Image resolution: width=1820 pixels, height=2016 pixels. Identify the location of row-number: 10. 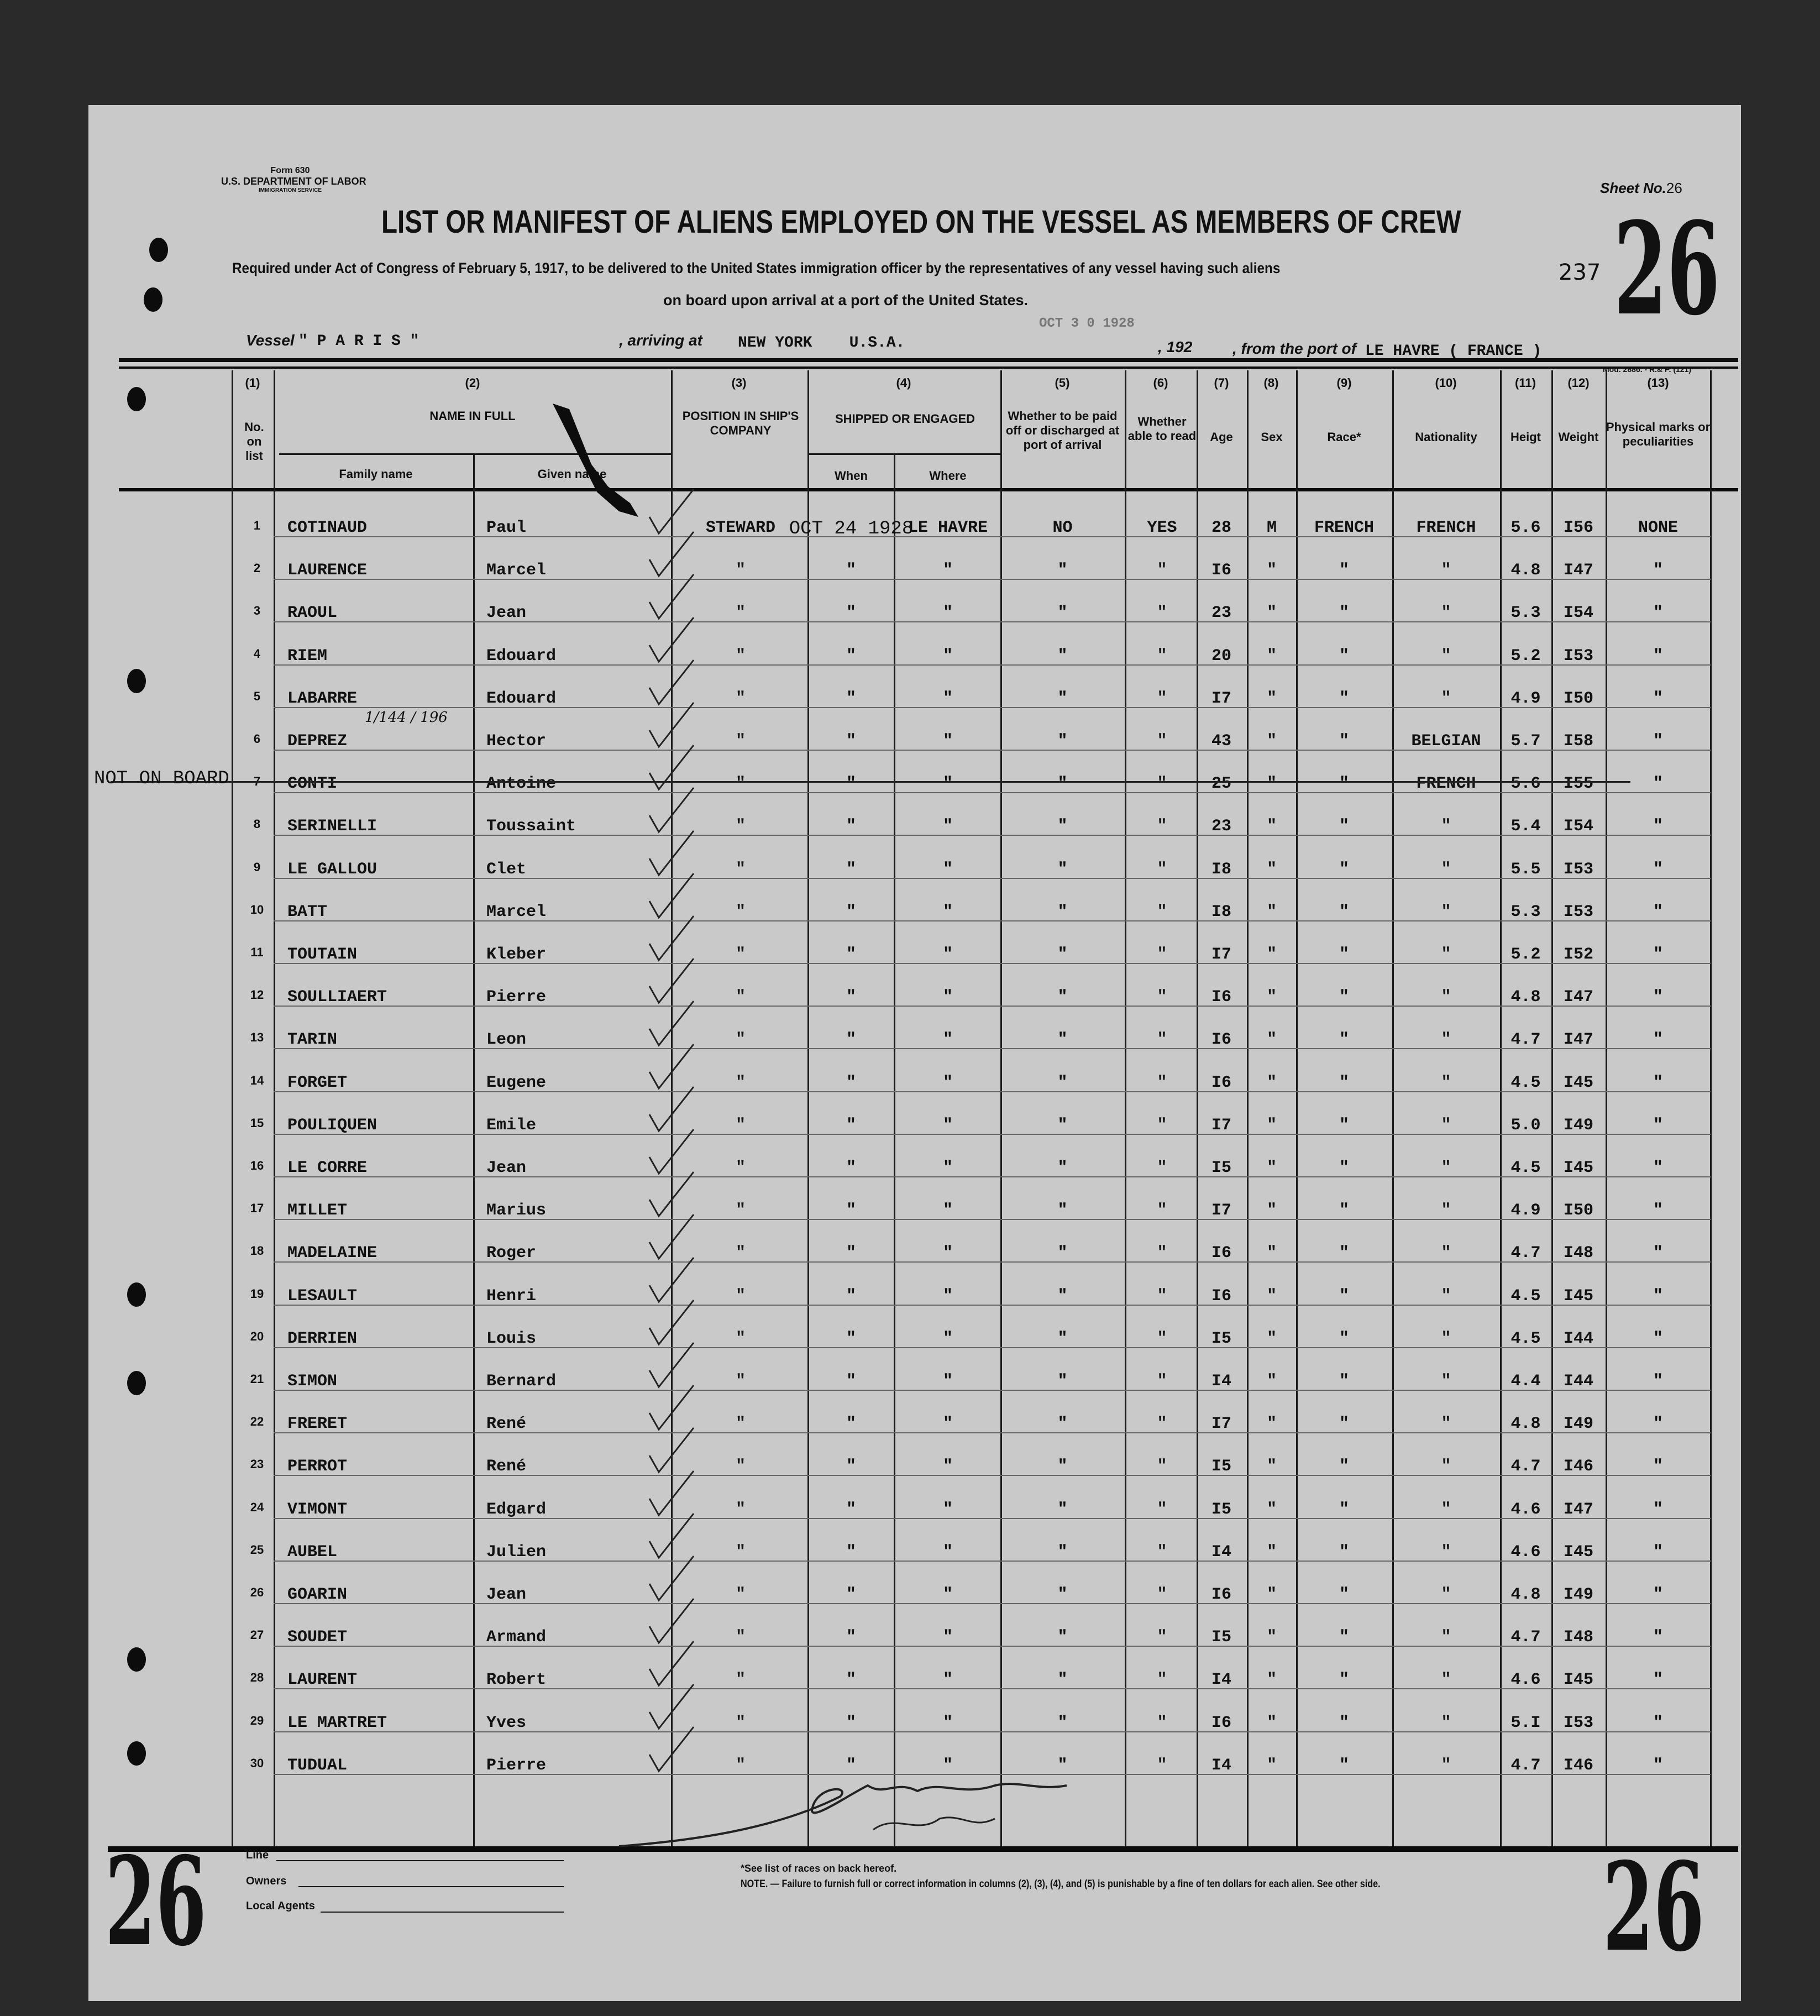
(257, 909).